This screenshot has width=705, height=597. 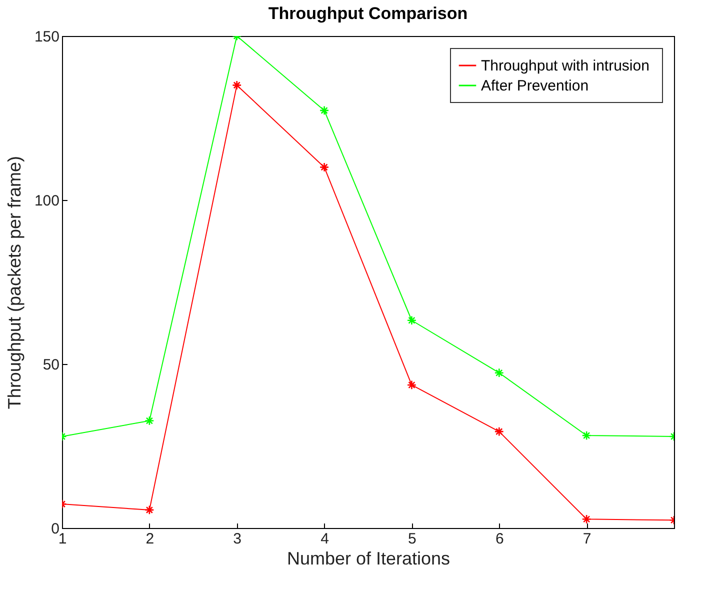 I want to click on x-axis-title: Number of Iterations, so click(x=368, y=558).